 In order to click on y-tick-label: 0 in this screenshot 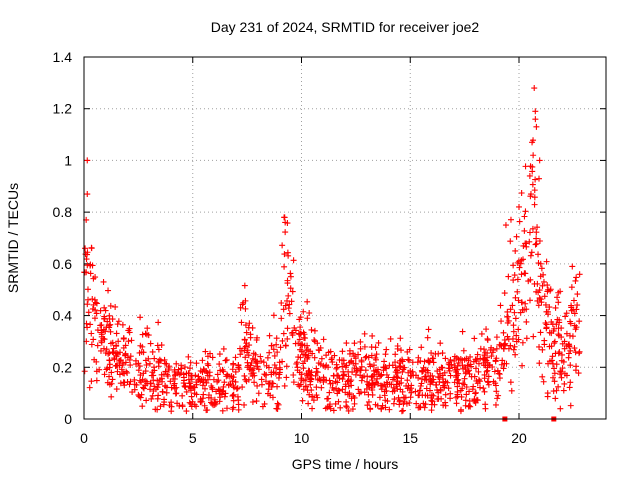, I will do `click(68, 419)`.